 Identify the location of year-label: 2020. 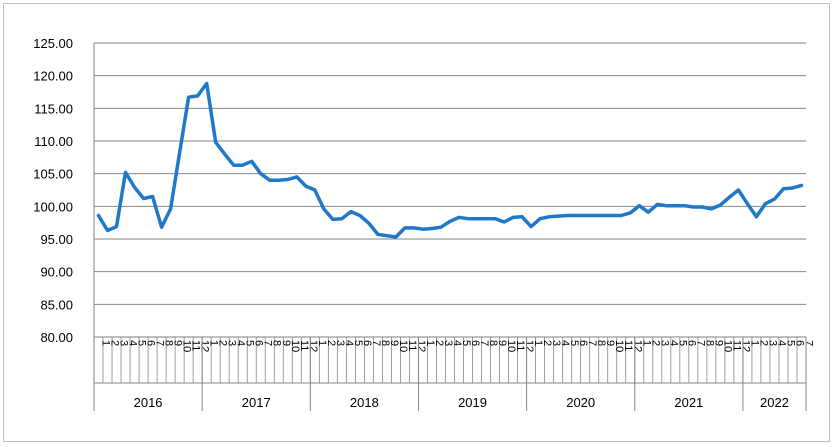
(580, 402).